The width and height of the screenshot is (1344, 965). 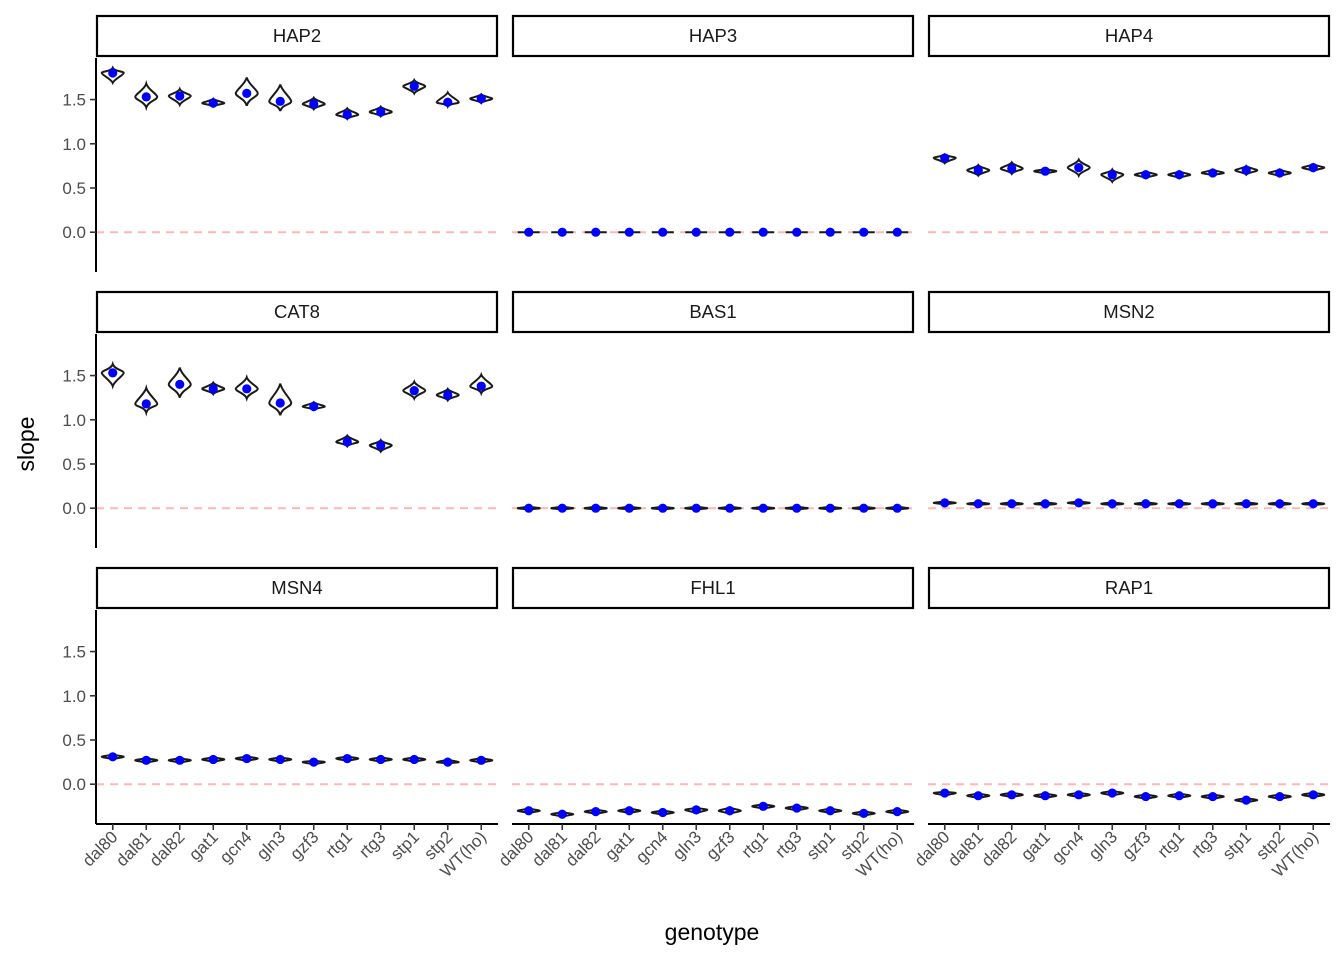 I want to click on facet-strip, so click(x=713, y=312).